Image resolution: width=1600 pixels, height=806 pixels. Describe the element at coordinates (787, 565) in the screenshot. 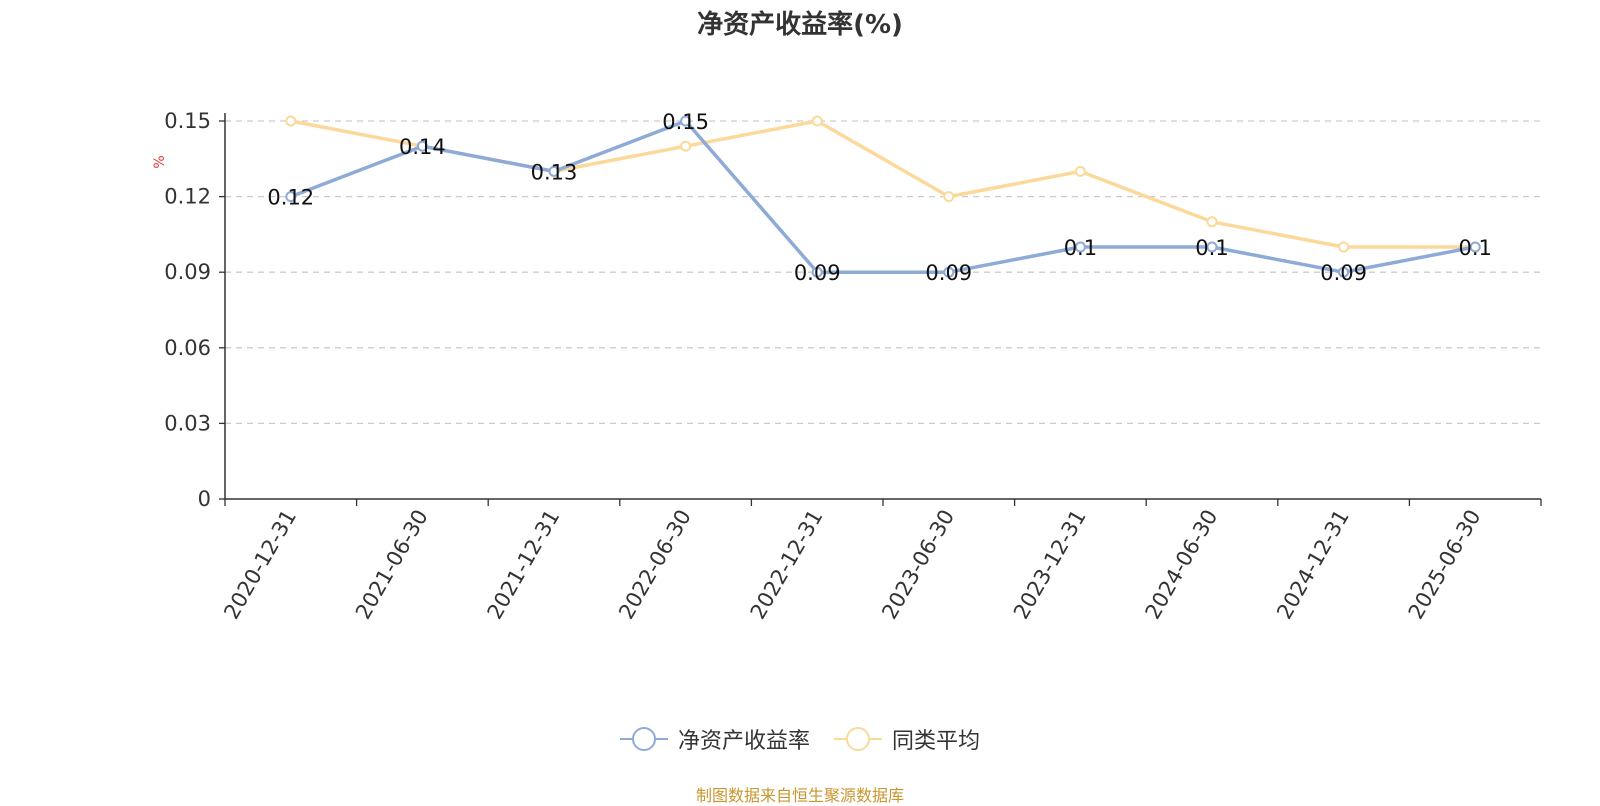

I see `x-tick-label: 2022-12-31` at that location.